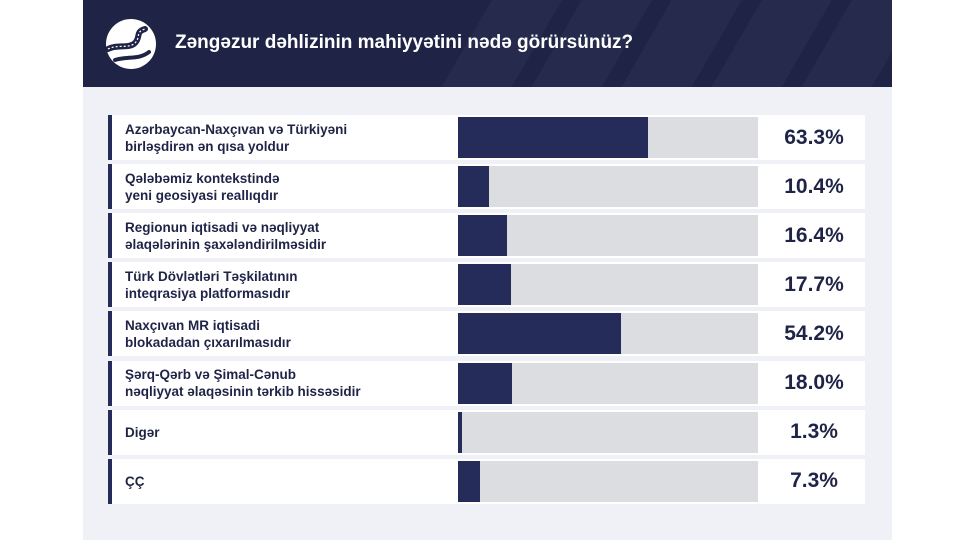 This screenshot has width=975, height=540. What do you see at coordinates (814, 382) in the screenshot?
I see `value-label: 18.0%` at bounding box center [814, 382].